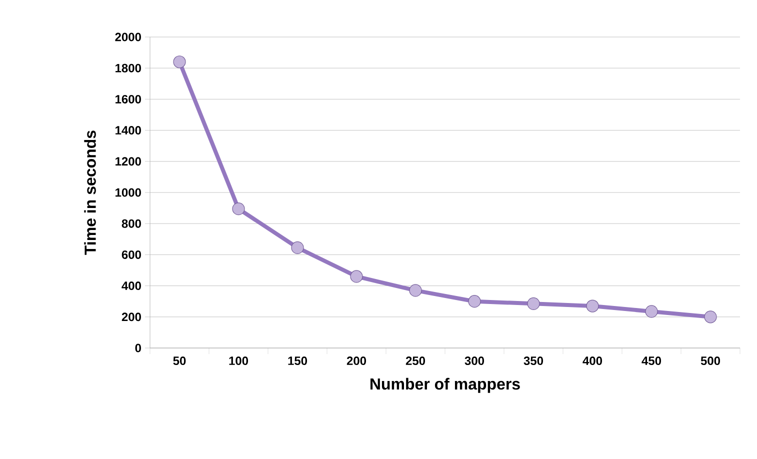 This screenshot has height=459, width=757. I want to click on x-axis-title: Number of mappers, so click(445, 385).